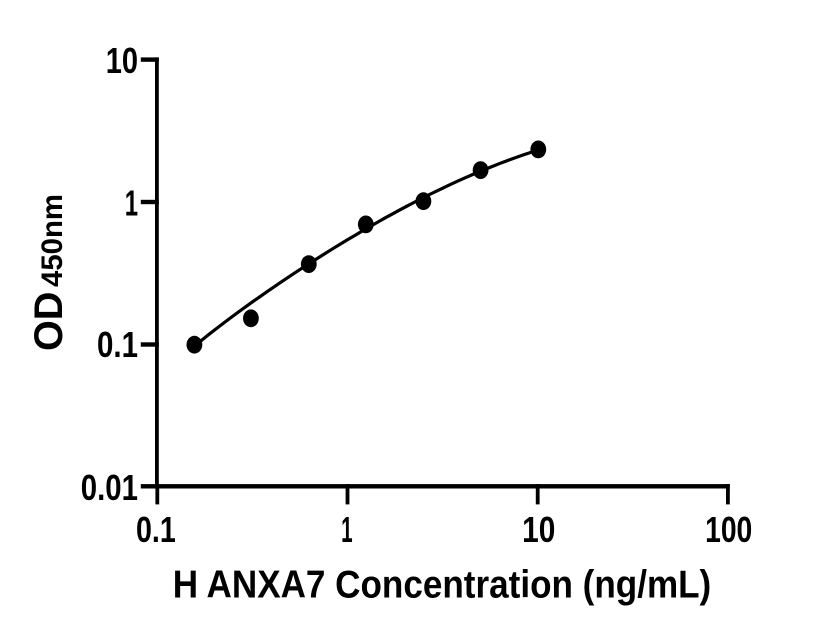  I want to click on svg-text: 450nm, so click(52, 240).